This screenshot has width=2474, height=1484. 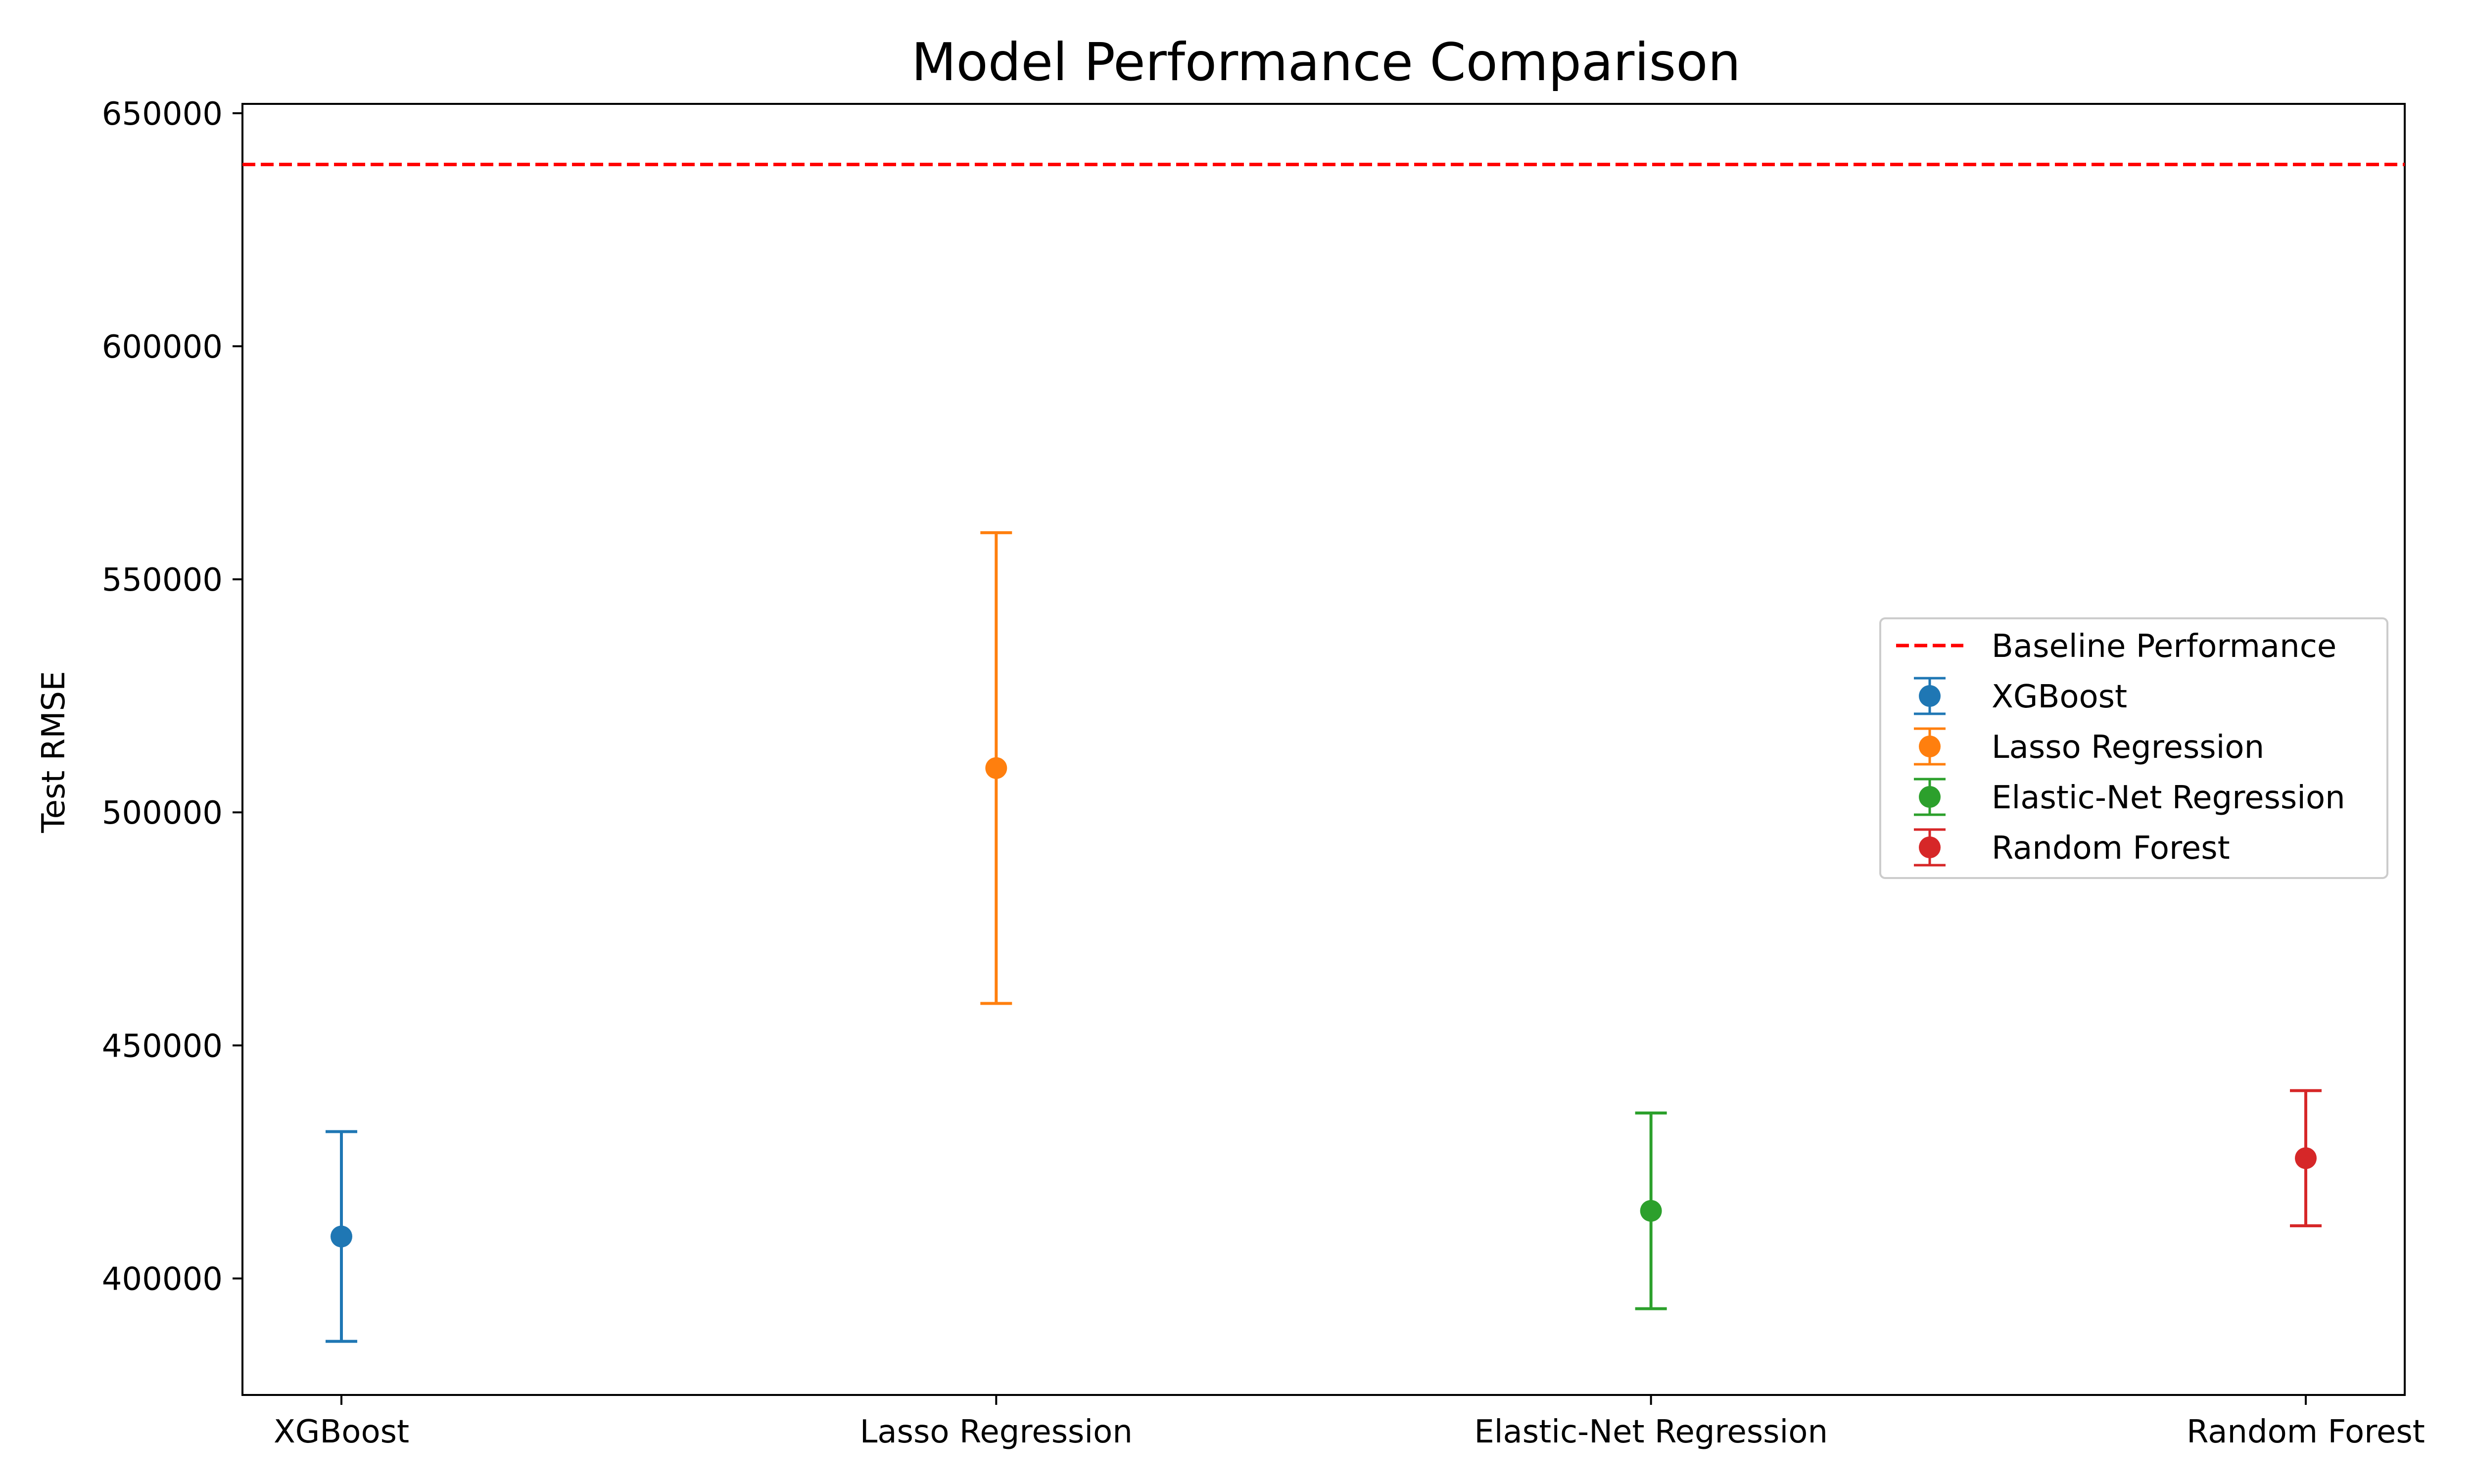 I want to click on y-axis-label: Test RMSE, so click(x=54, y=752).